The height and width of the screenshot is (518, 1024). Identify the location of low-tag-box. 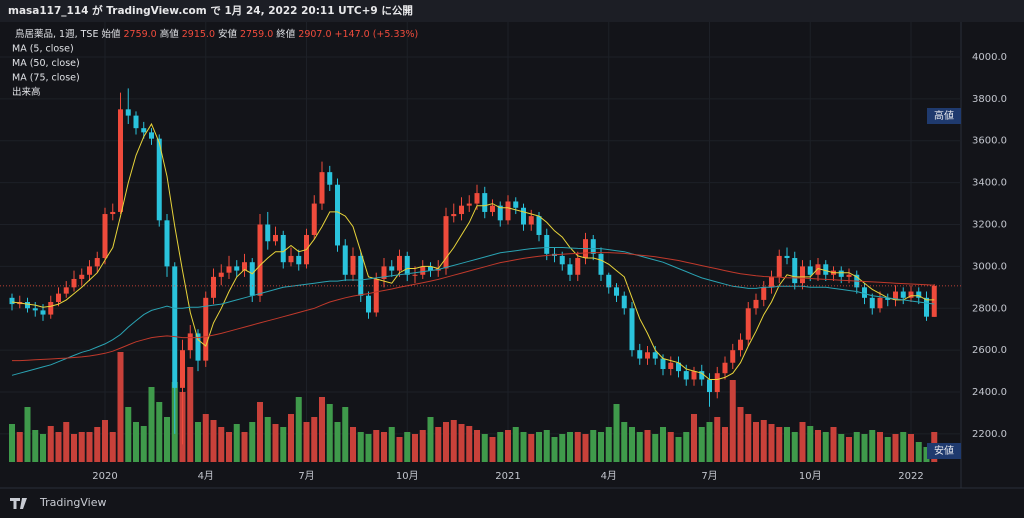
(944, 451).